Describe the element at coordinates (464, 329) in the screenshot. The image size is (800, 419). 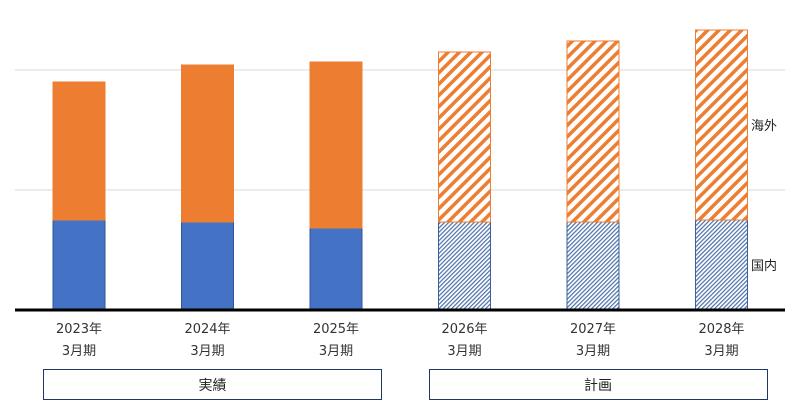
I see `x-tick-label-3-0: 2026年` at that location.